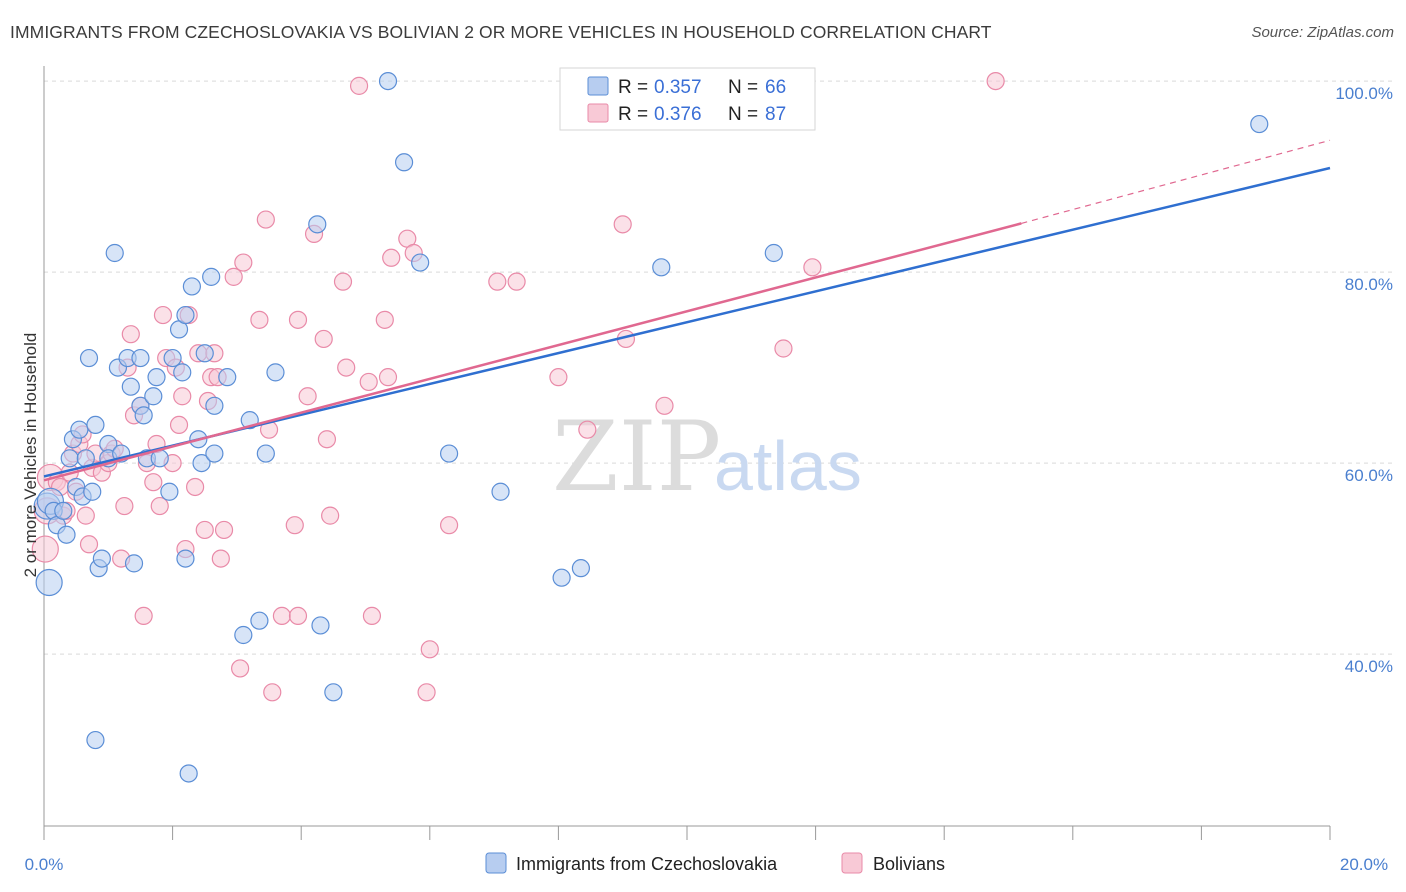  I want to click on bolivians-trend-extension, so click(1176, 181).